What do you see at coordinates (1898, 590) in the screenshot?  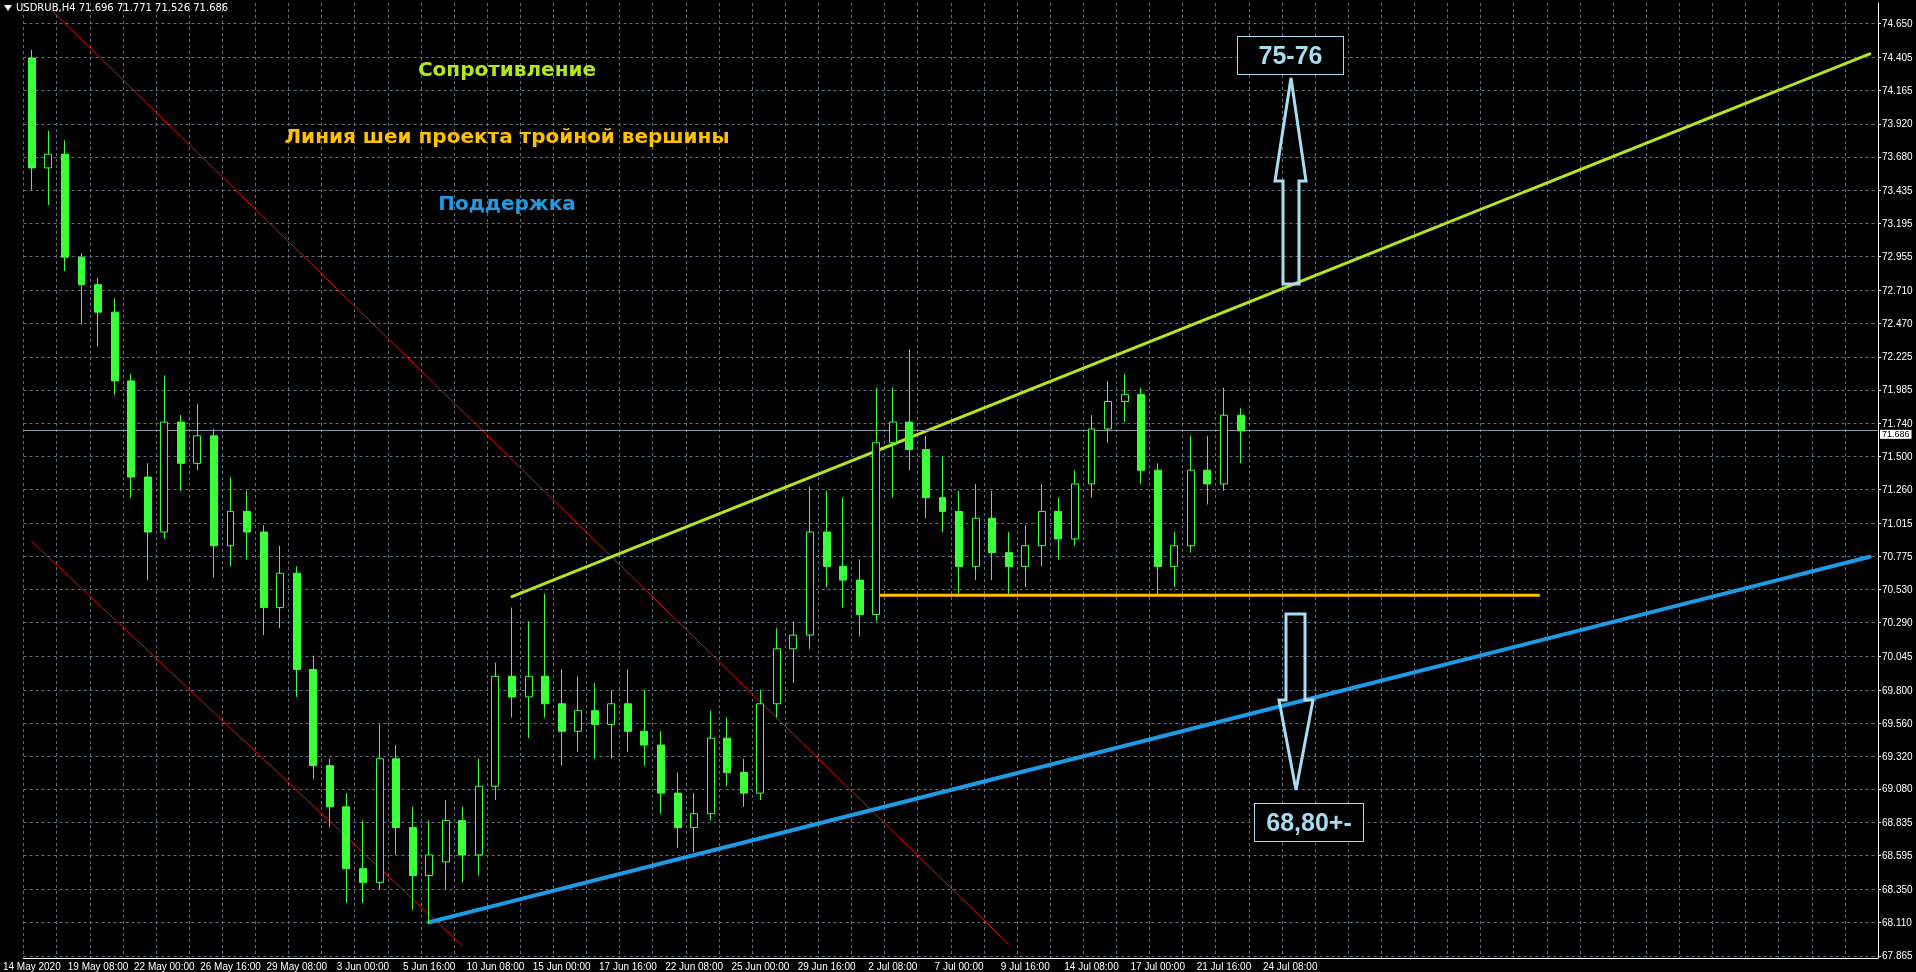 I see `y-tick-label: 70.530` at bounding box center [1898, 590].